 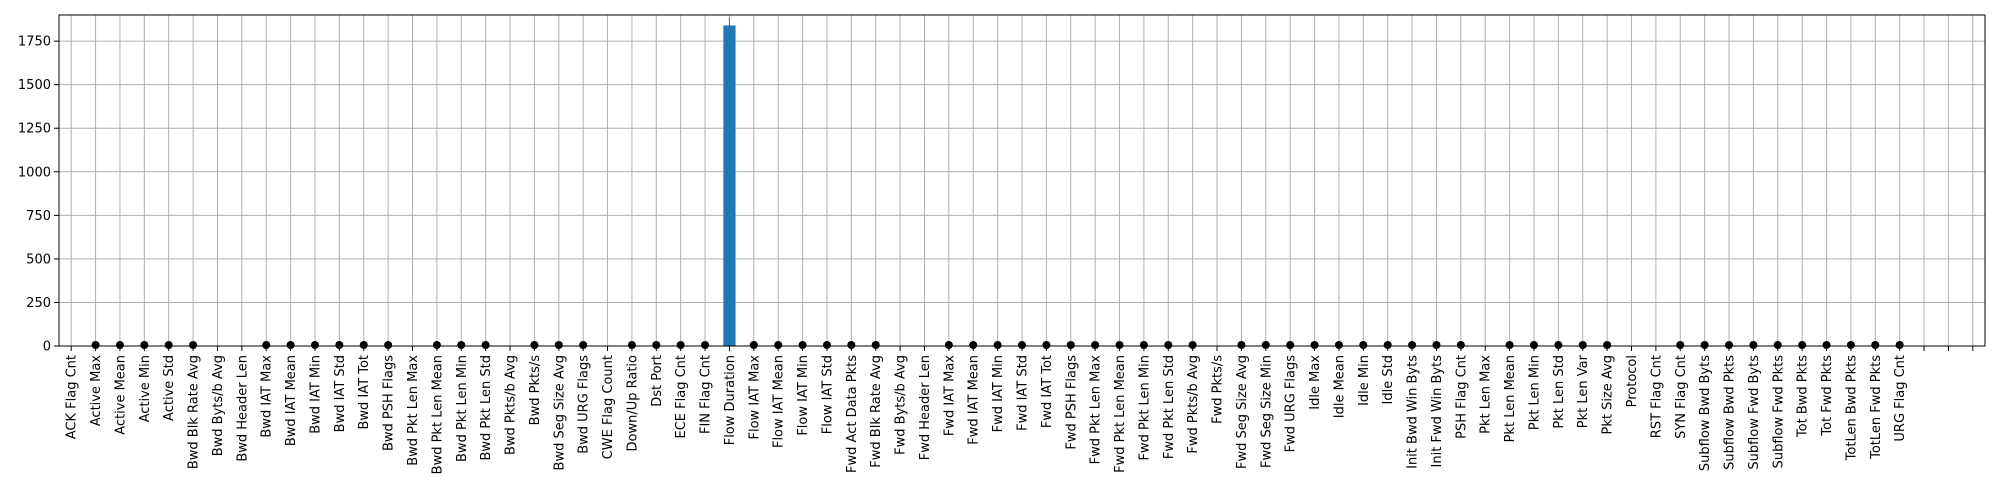 I want to click on x-tick-label: Subflow Bwd Pkts, so click(x=1730, y=412).